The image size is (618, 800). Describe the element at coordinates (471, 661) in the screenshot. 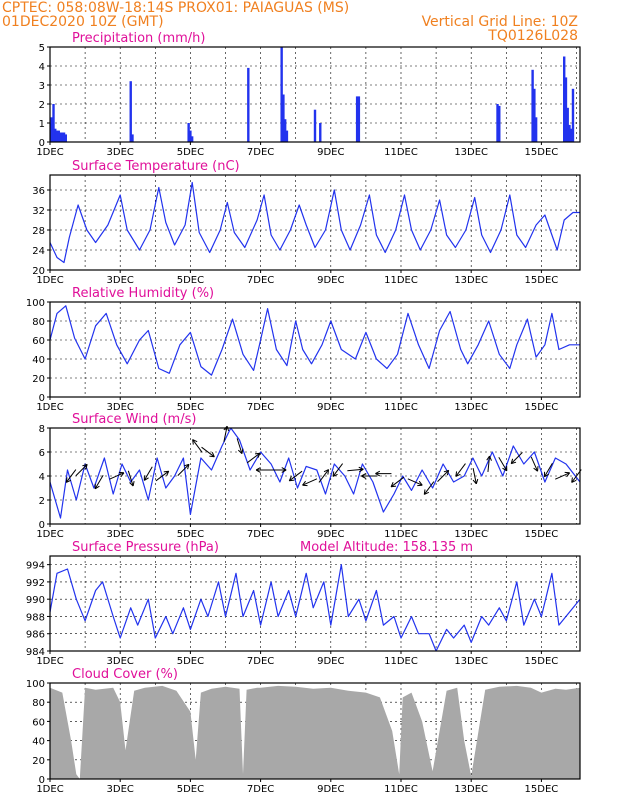

I see `pressure-xtick-label: 13DEC` at that location.